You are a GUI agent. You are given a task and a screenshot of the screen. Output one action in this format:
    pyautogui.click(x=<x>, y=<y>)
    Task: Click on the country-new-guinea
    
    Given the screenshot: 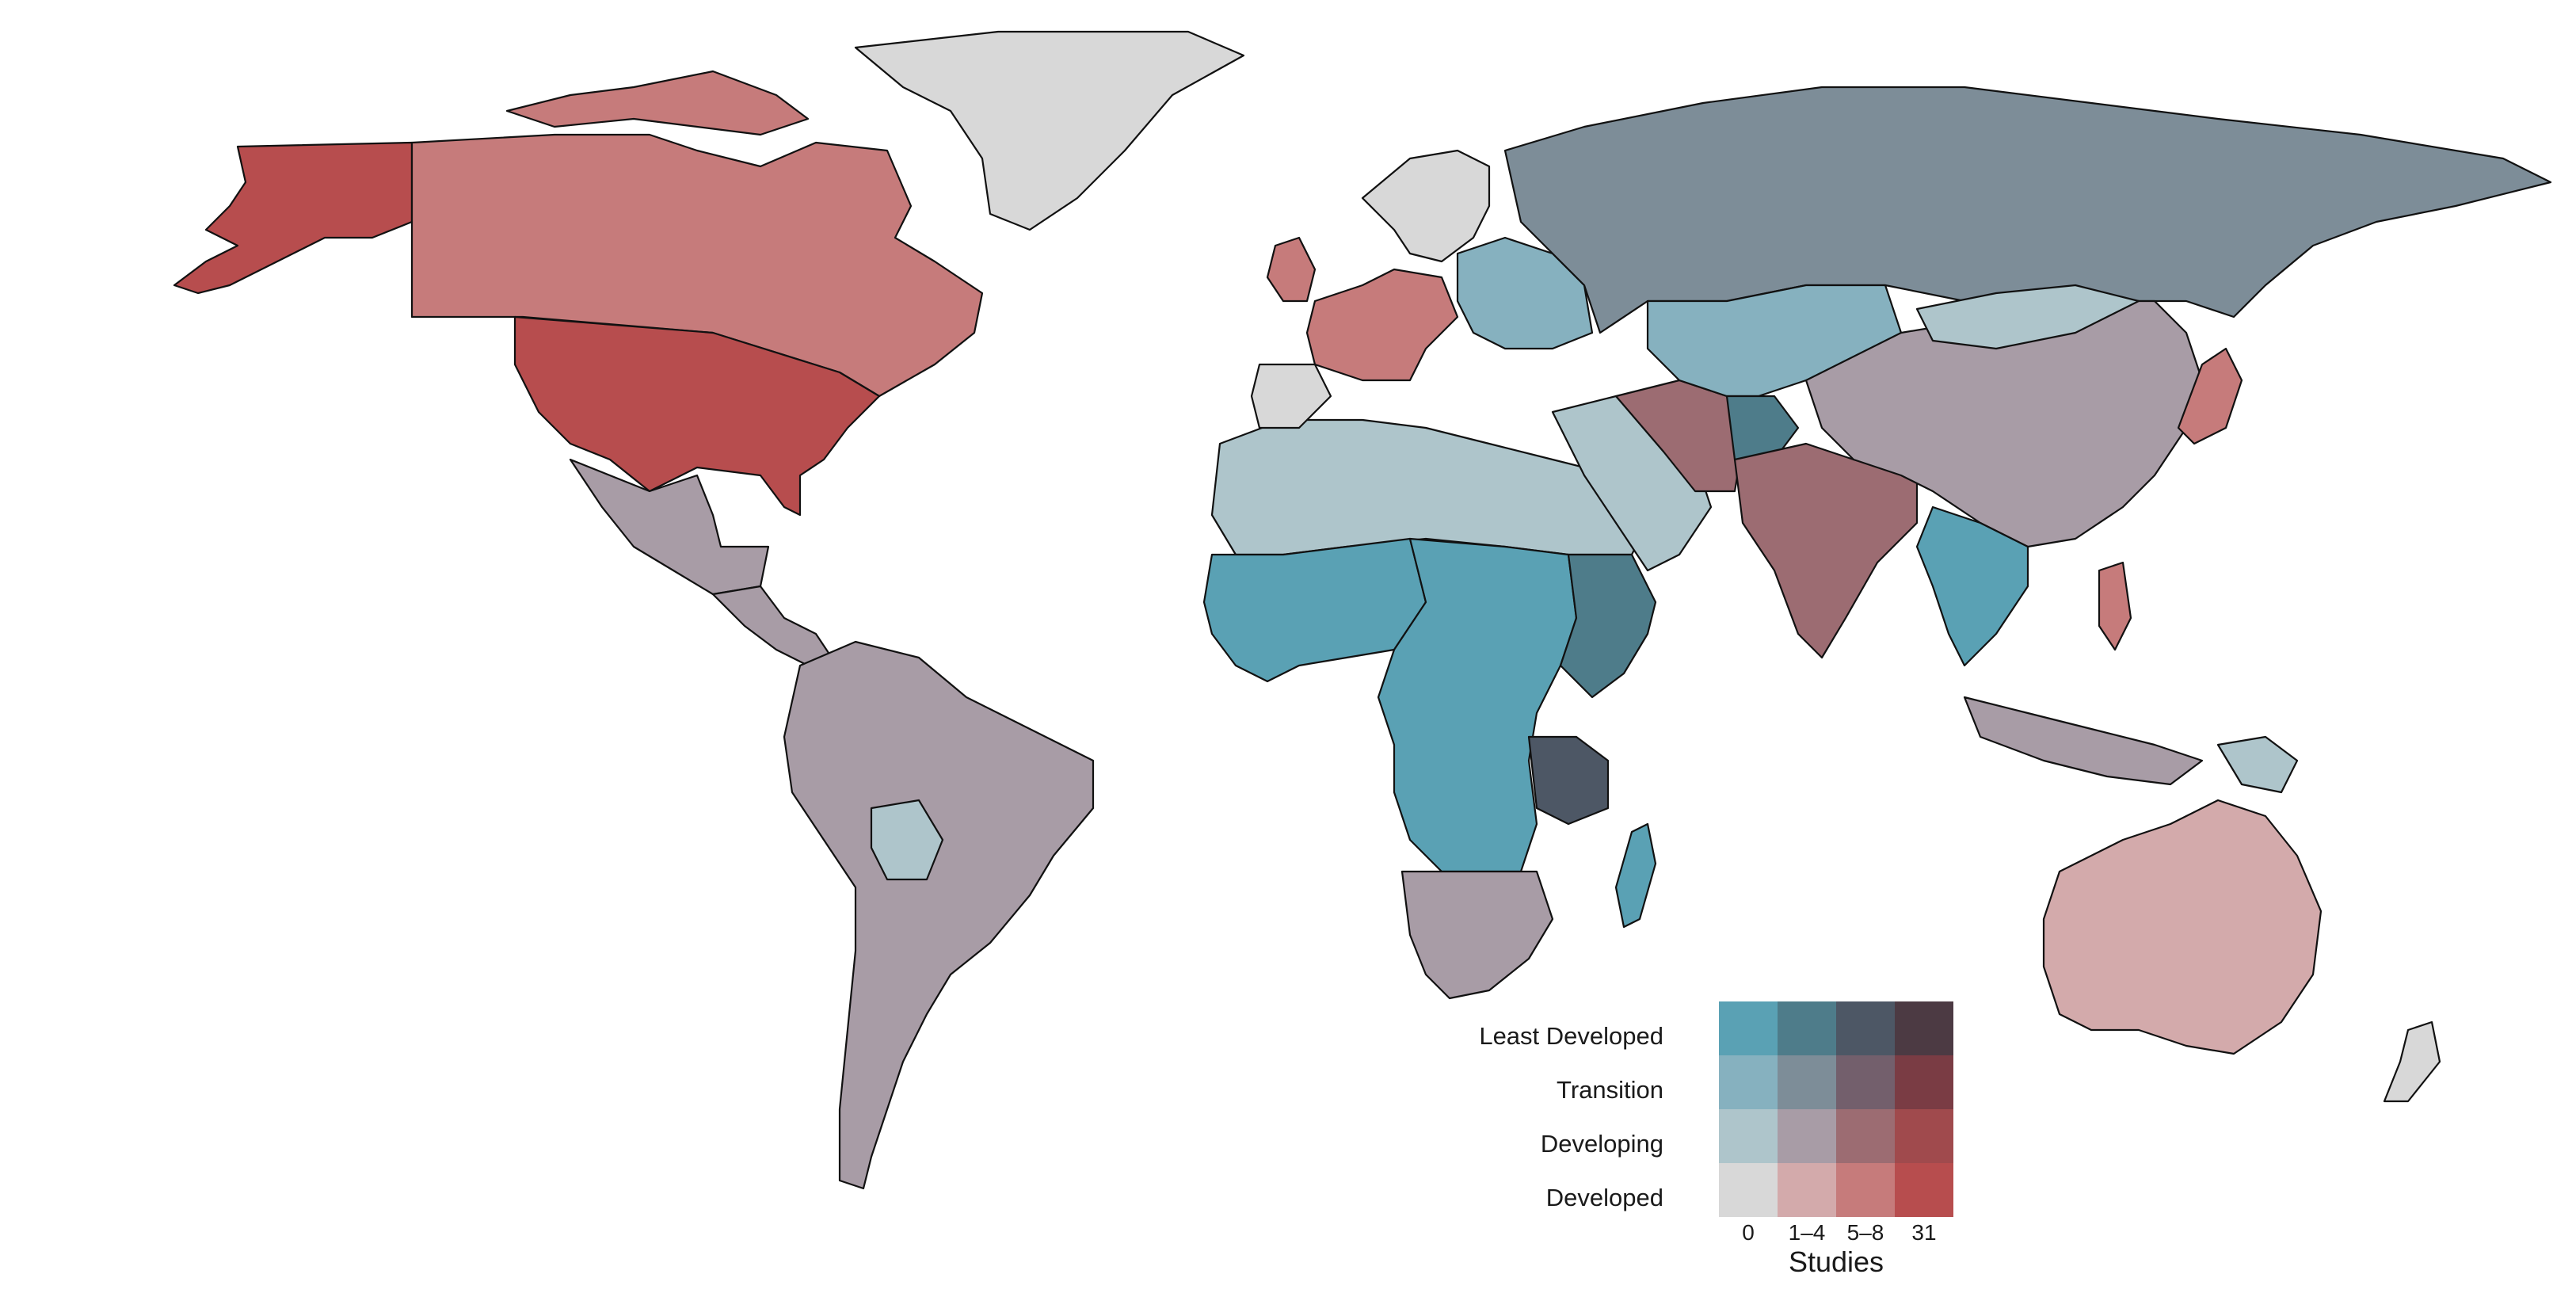 What is the action you would take?
    pyautogui.click(x=2257, y=765)
    